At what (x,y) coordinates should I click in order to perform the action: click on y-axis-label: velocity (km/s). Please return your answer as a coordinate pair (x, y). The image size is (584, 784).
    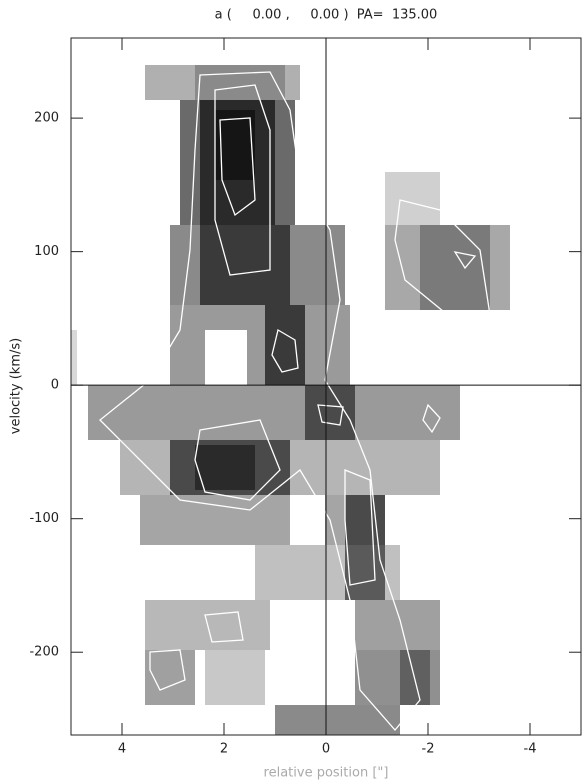
    Looking at the image, I should click on (16, 386).